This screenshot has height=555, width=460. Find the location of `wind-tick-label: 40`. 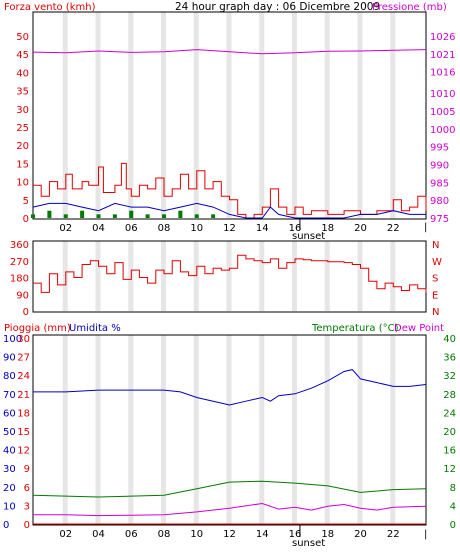

wind-tick-label: 40 is located at coordinates (22, 73).